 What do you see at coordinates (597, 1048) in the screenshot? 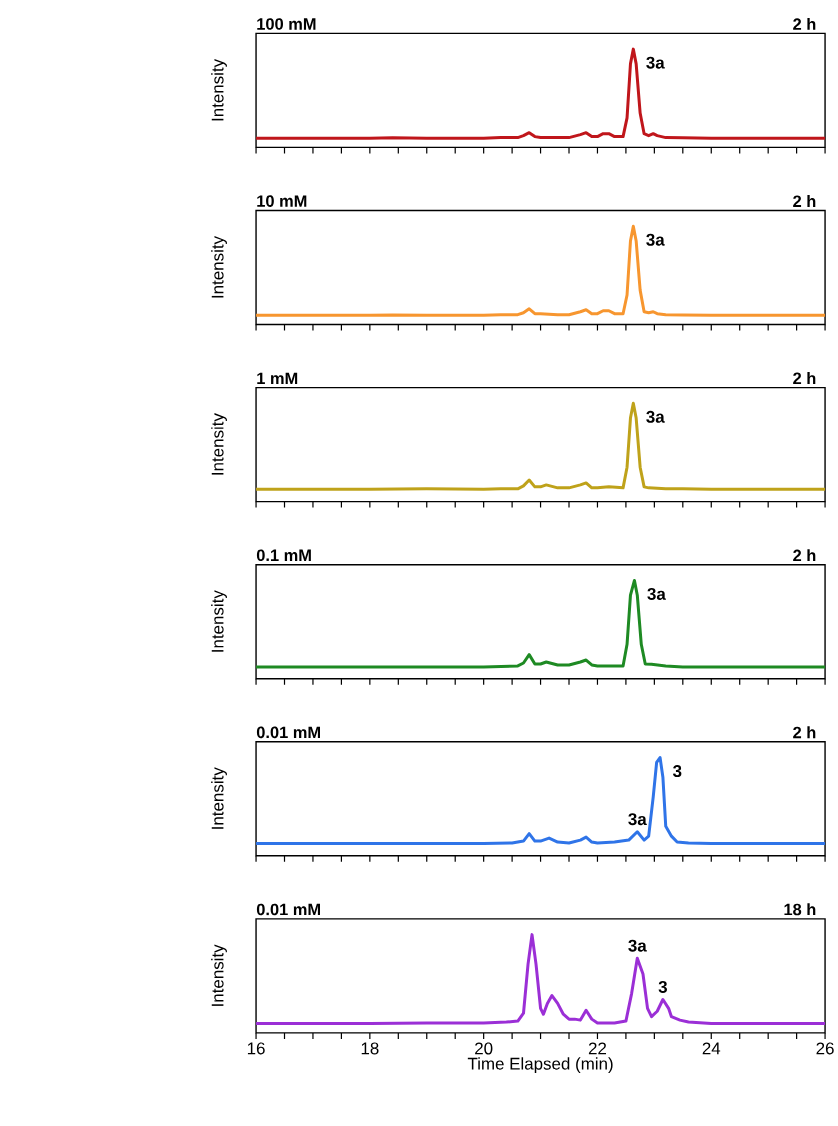
I see `x-tick-label: 22` at bounding box center [597, 1048].